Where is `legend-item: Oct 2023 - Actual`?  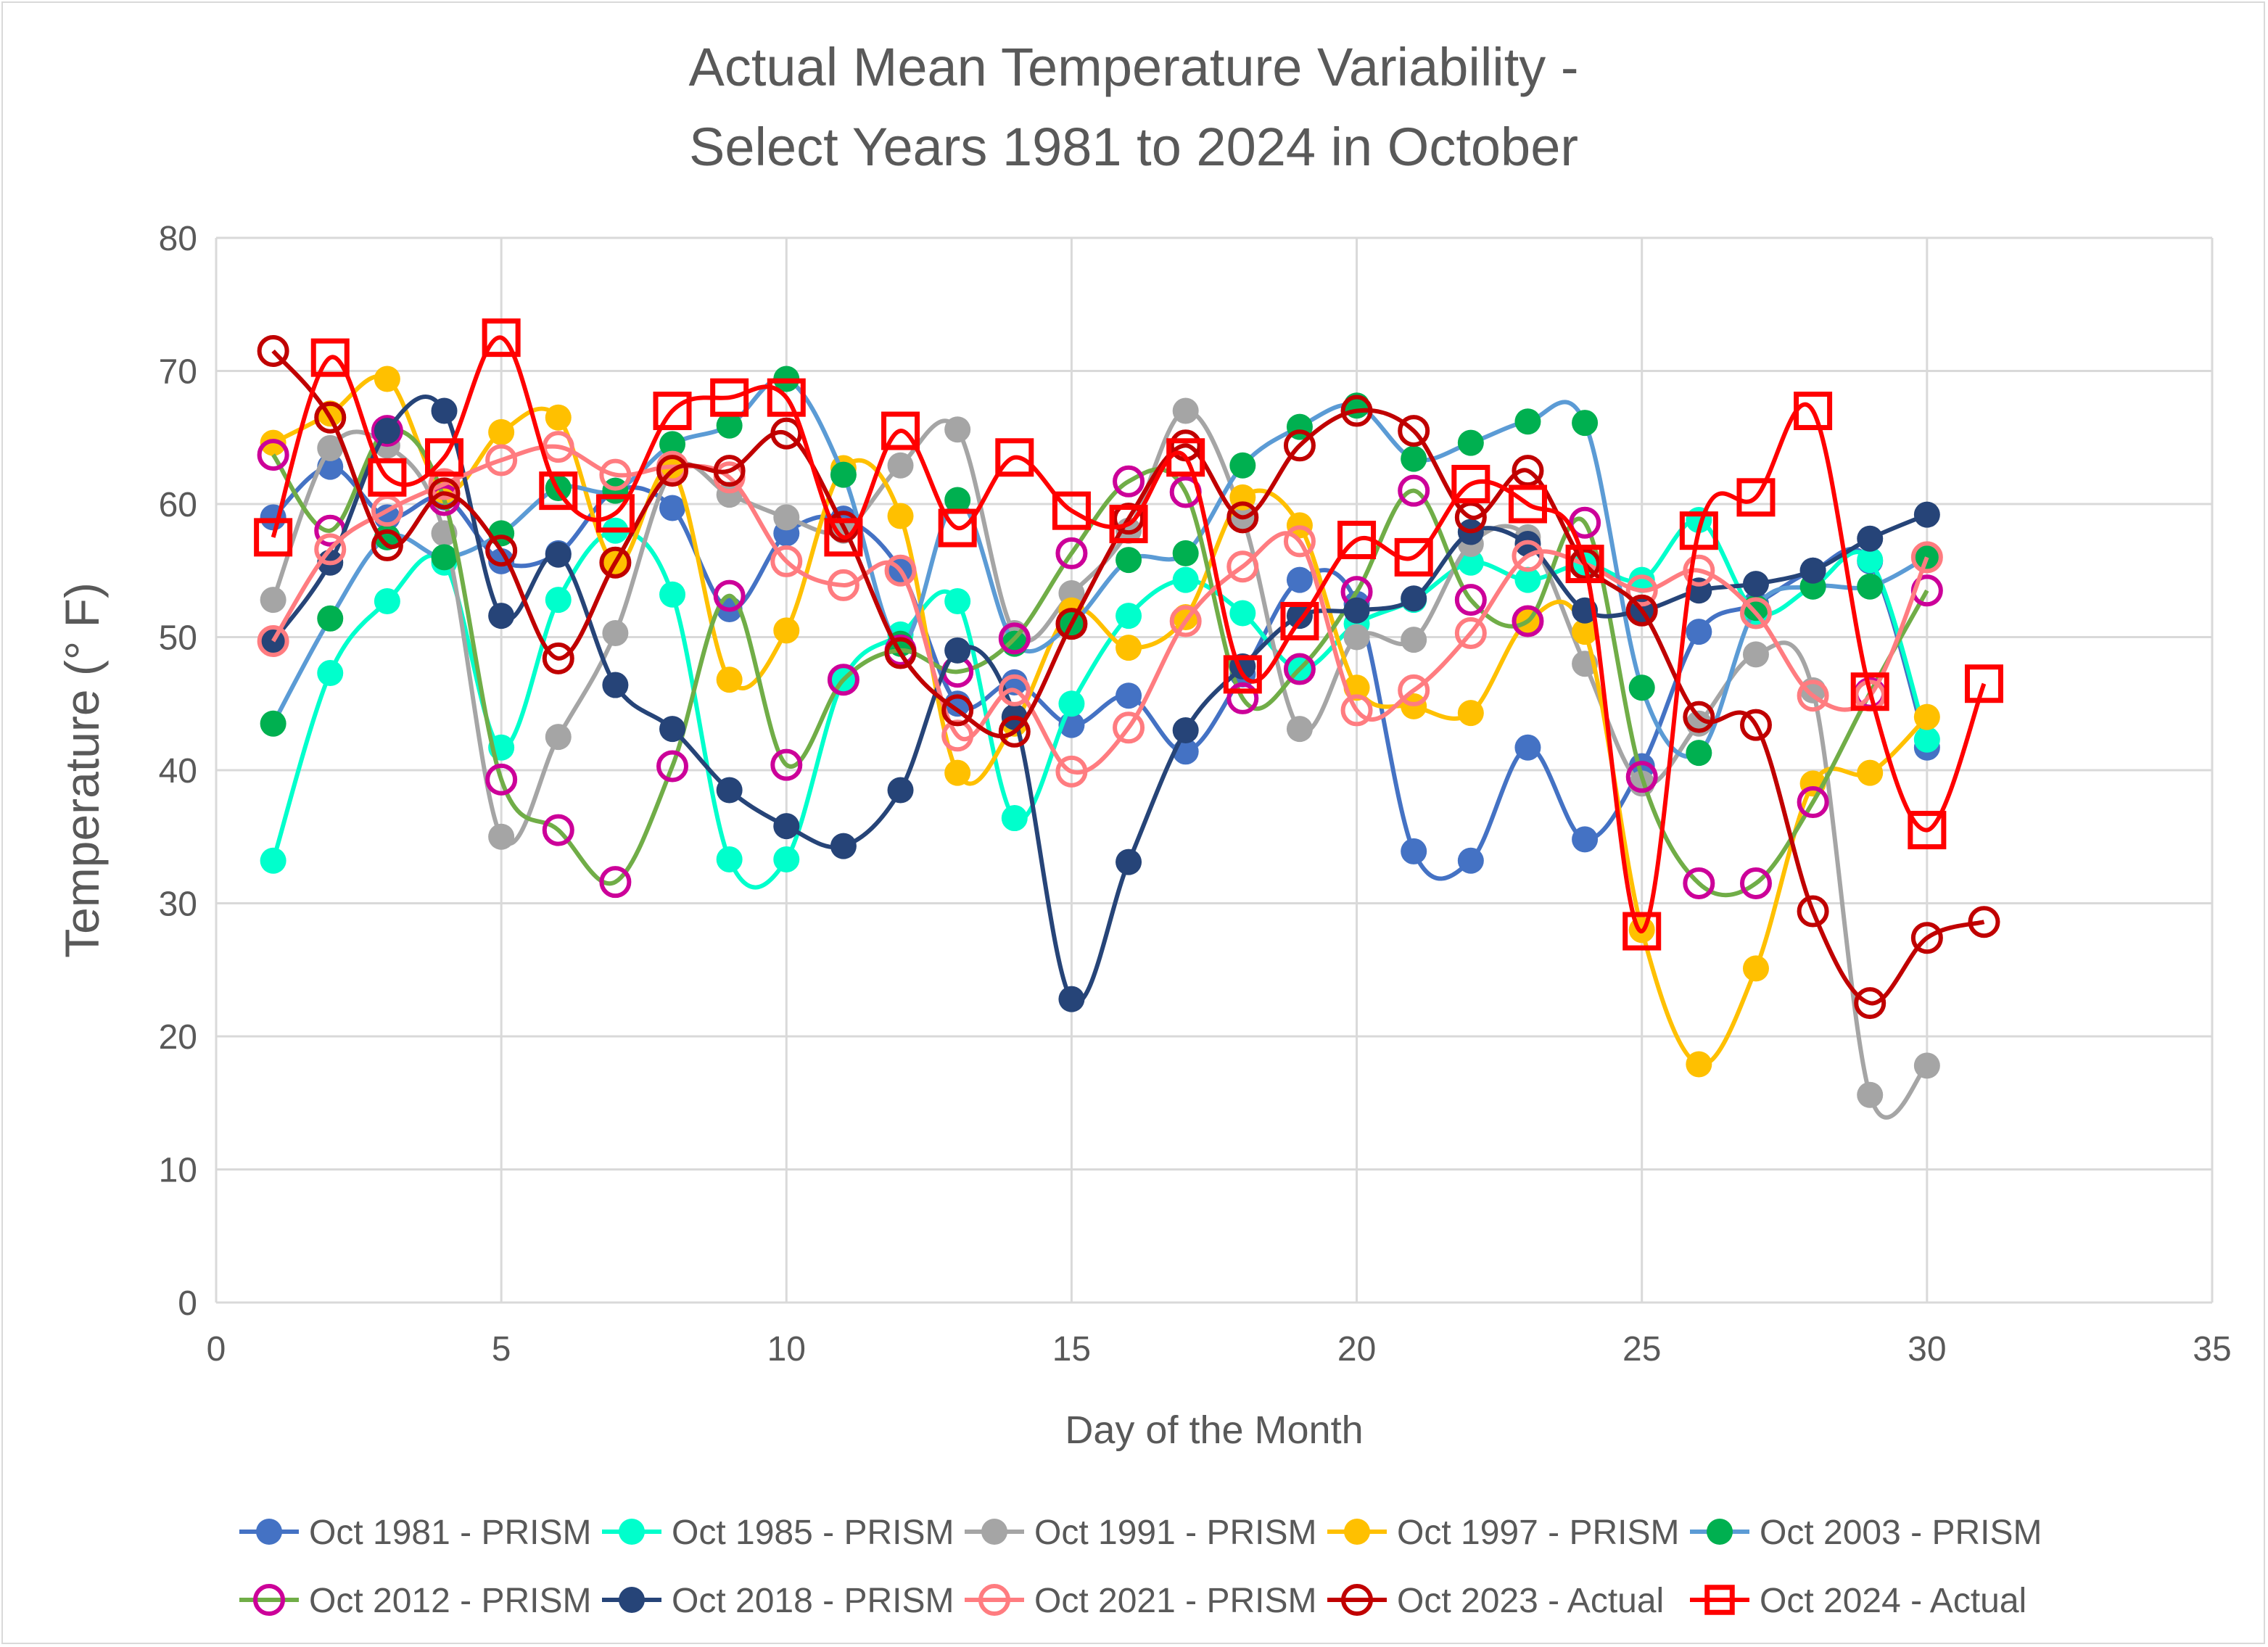 legend-item: Oct 2023 - Actual is located at coordinates (1495, 1601).